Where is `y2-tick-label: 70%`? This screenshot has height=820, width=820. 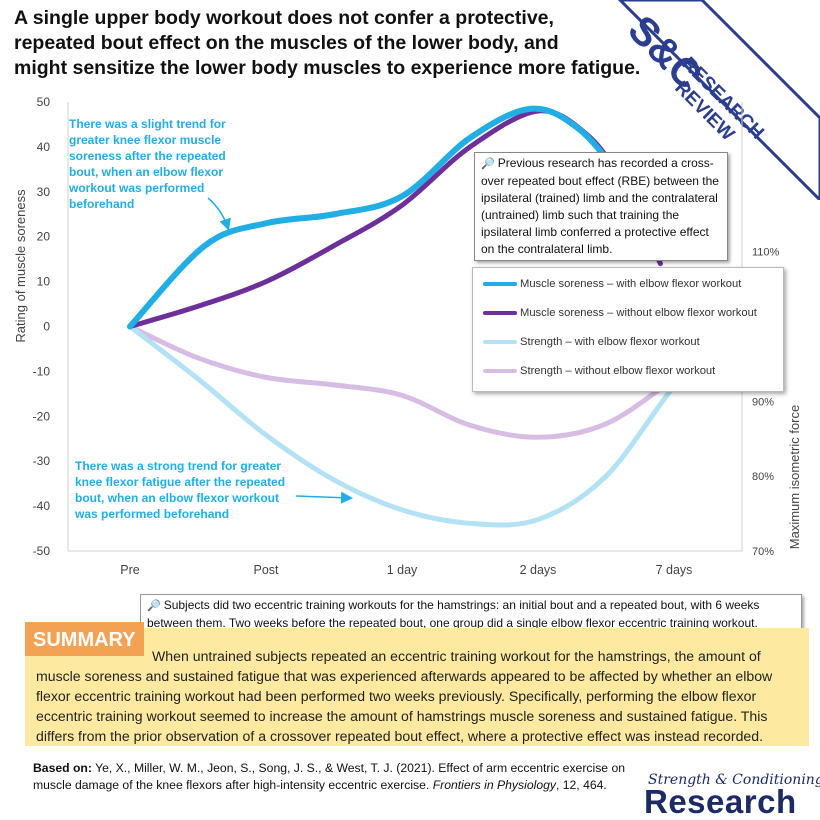
y2-tick-label: 70% is located at coordinates (763, 552).